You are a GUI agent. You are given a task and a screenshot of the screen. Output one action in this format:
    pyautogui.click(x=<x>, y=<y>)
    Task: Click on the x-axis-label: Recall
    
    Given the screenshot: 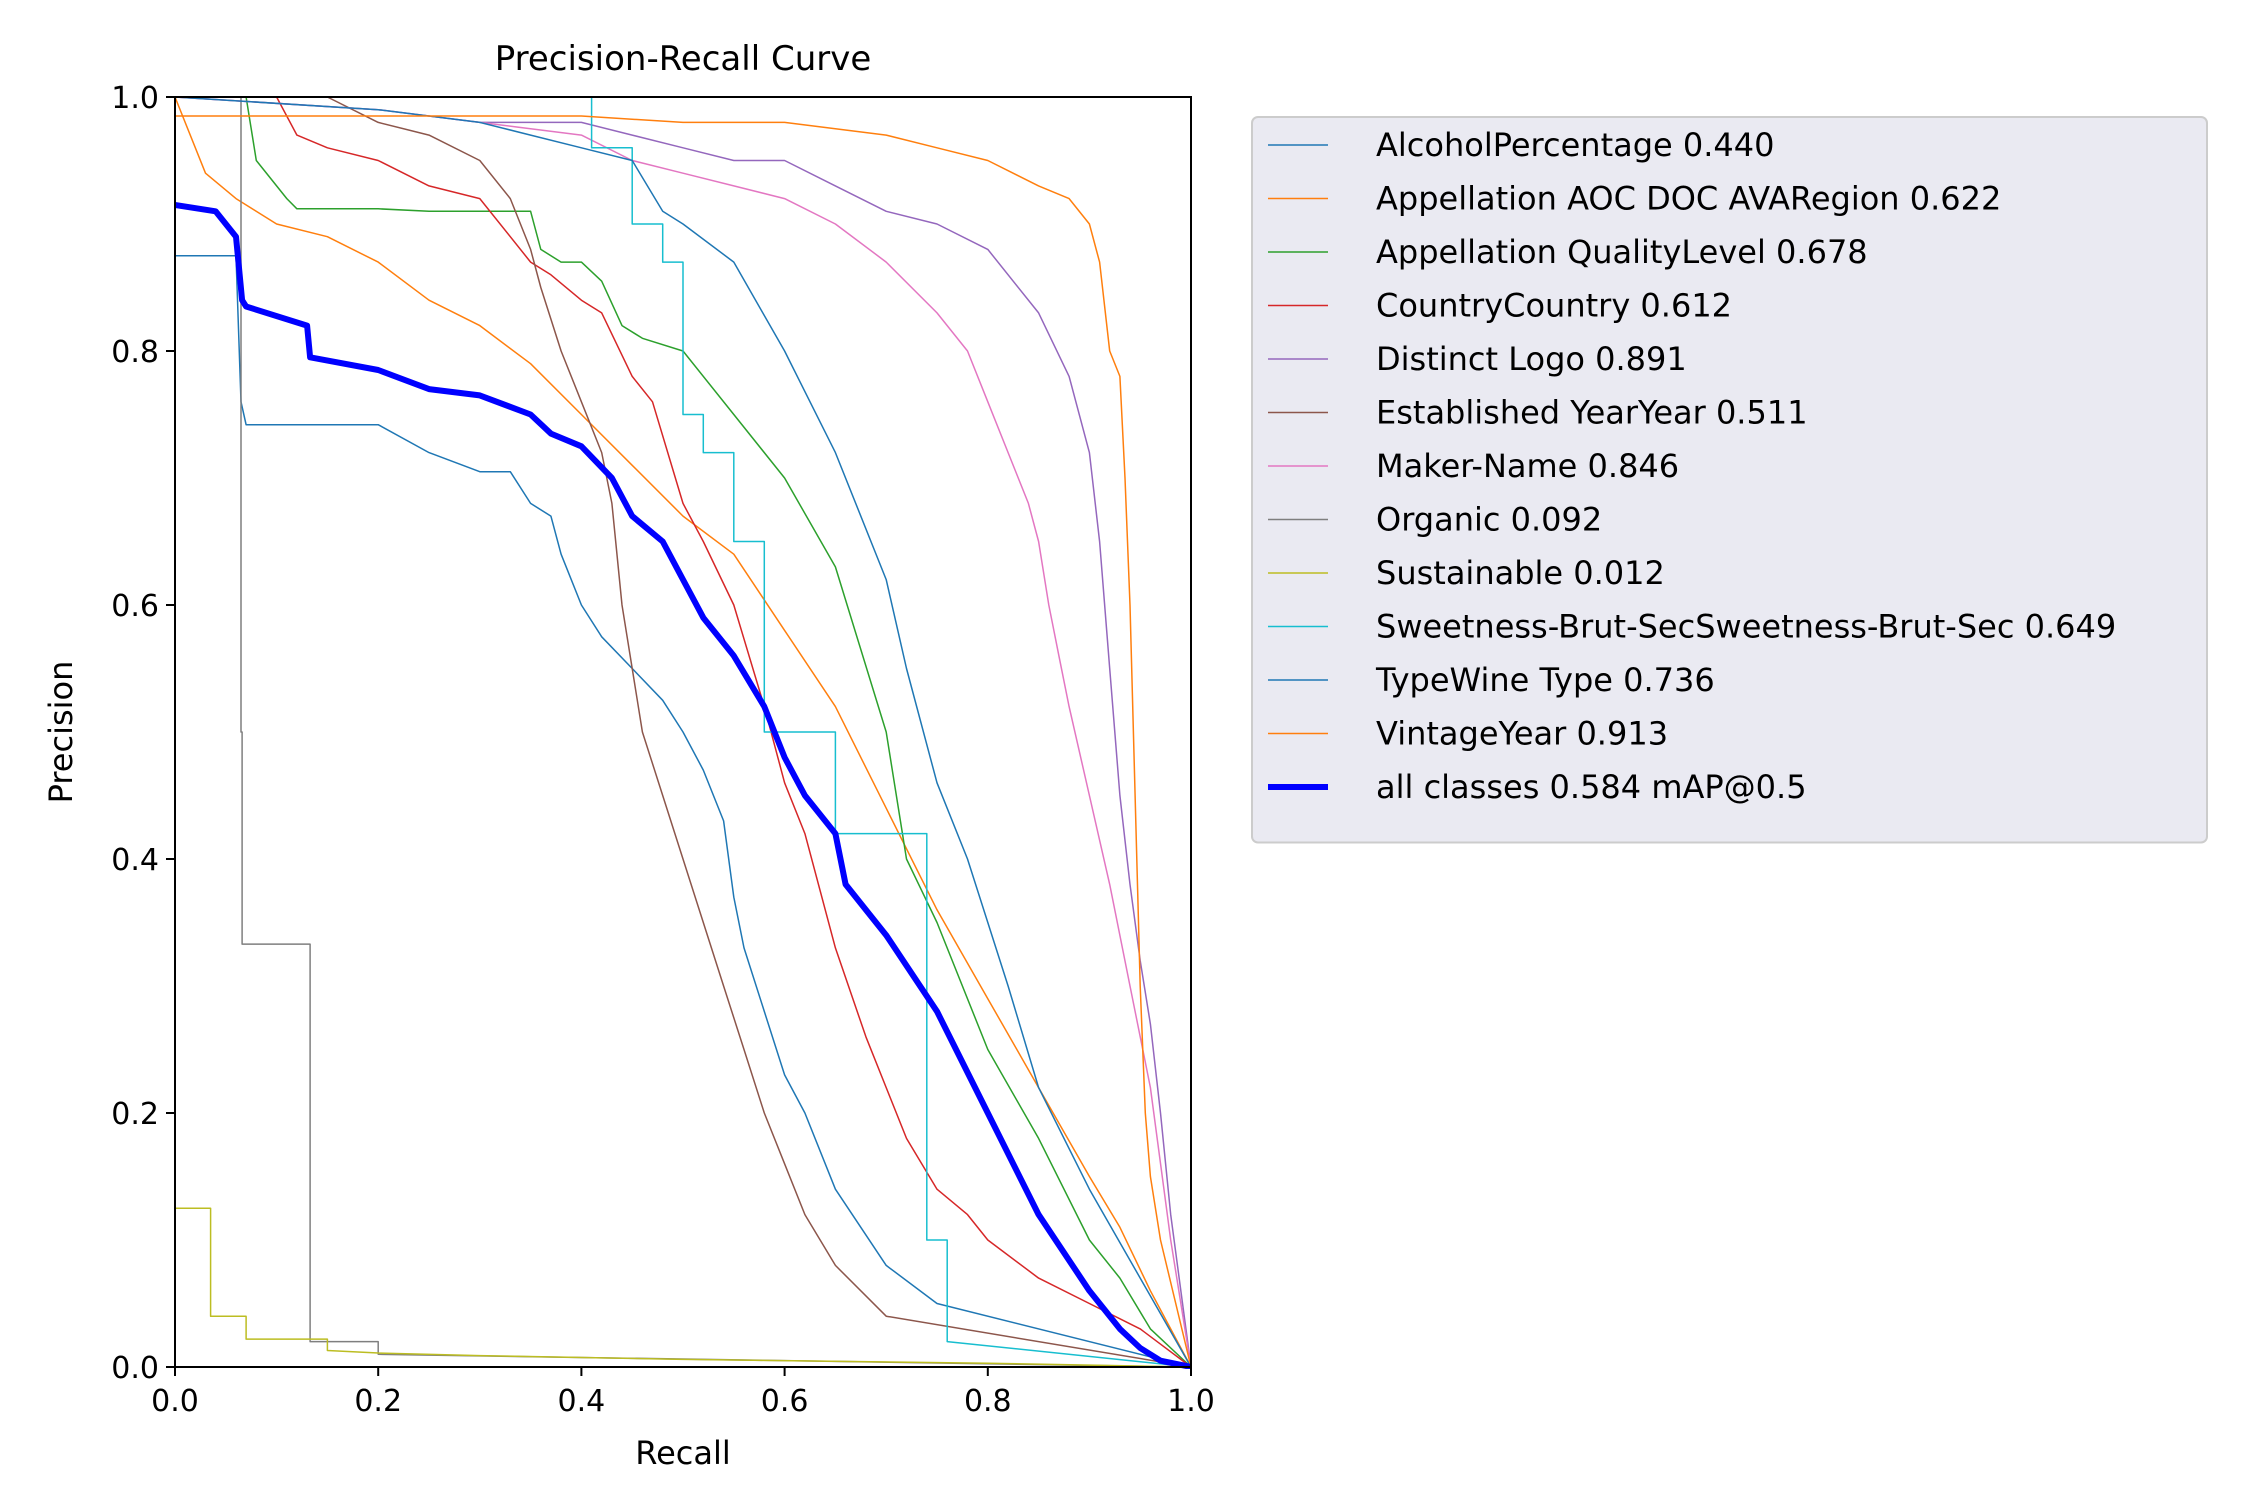 What is the action you would take?
    pyautogui.click(x=682, y=1453)
    